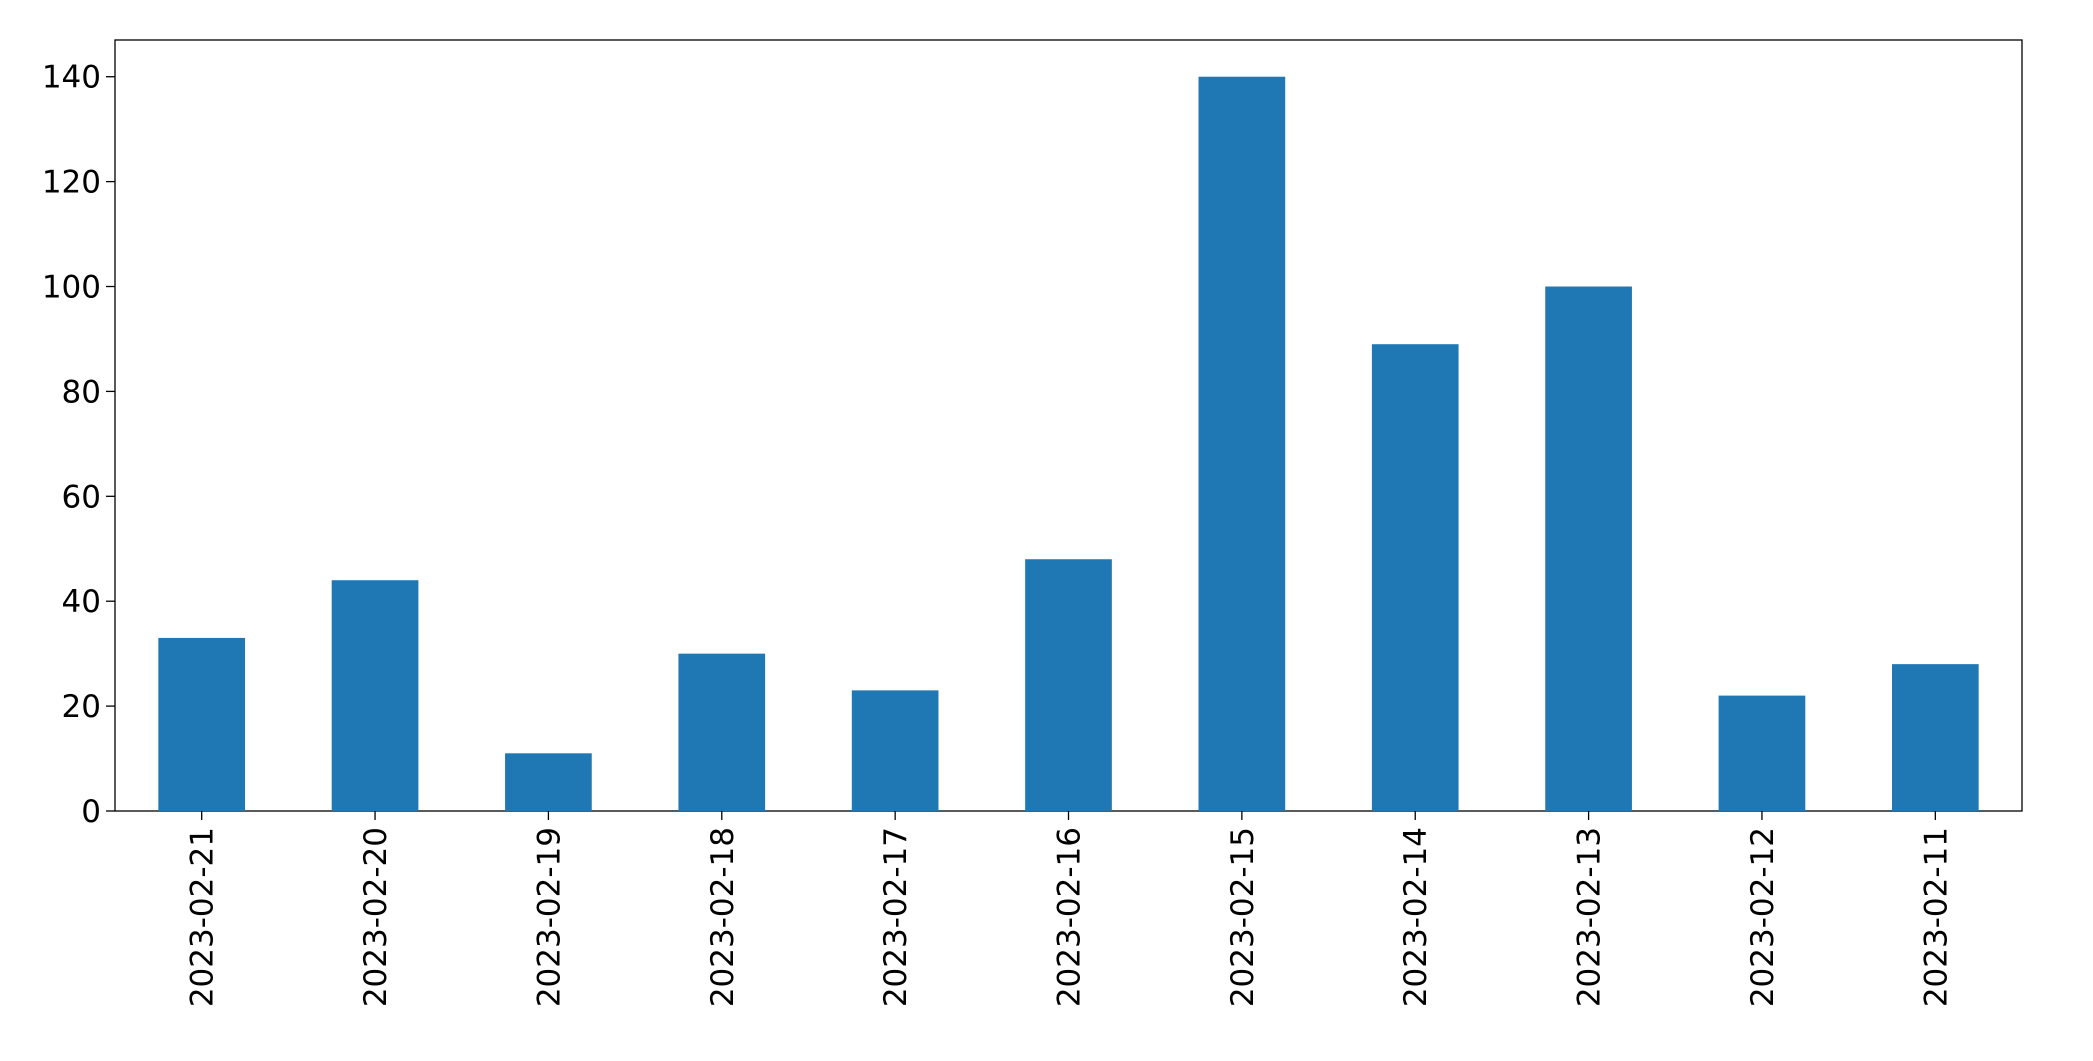 The width and height of the screenshot is (2093, 1061). I want to click on y-tick-label: 20, so click(81, 707).